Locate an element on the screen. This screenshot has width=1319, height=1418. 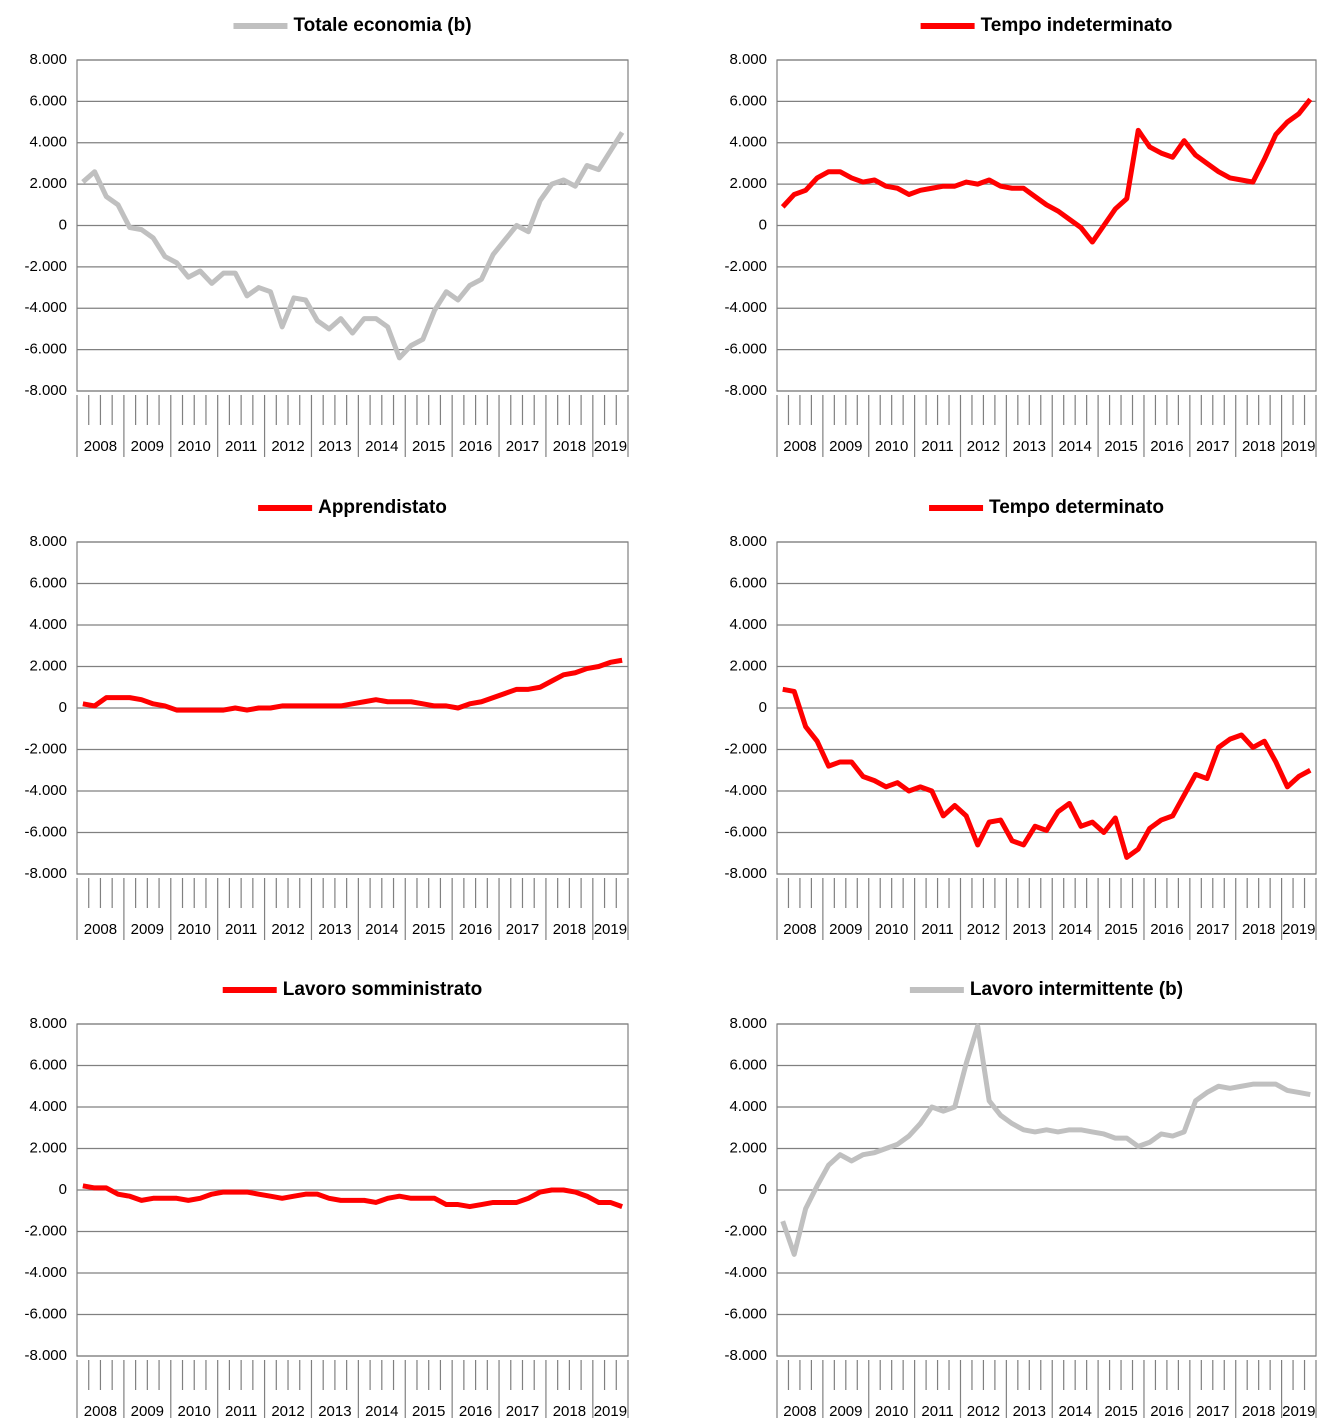
legend-label: Tempo indeterminato is located at coordinates (1077, 25).